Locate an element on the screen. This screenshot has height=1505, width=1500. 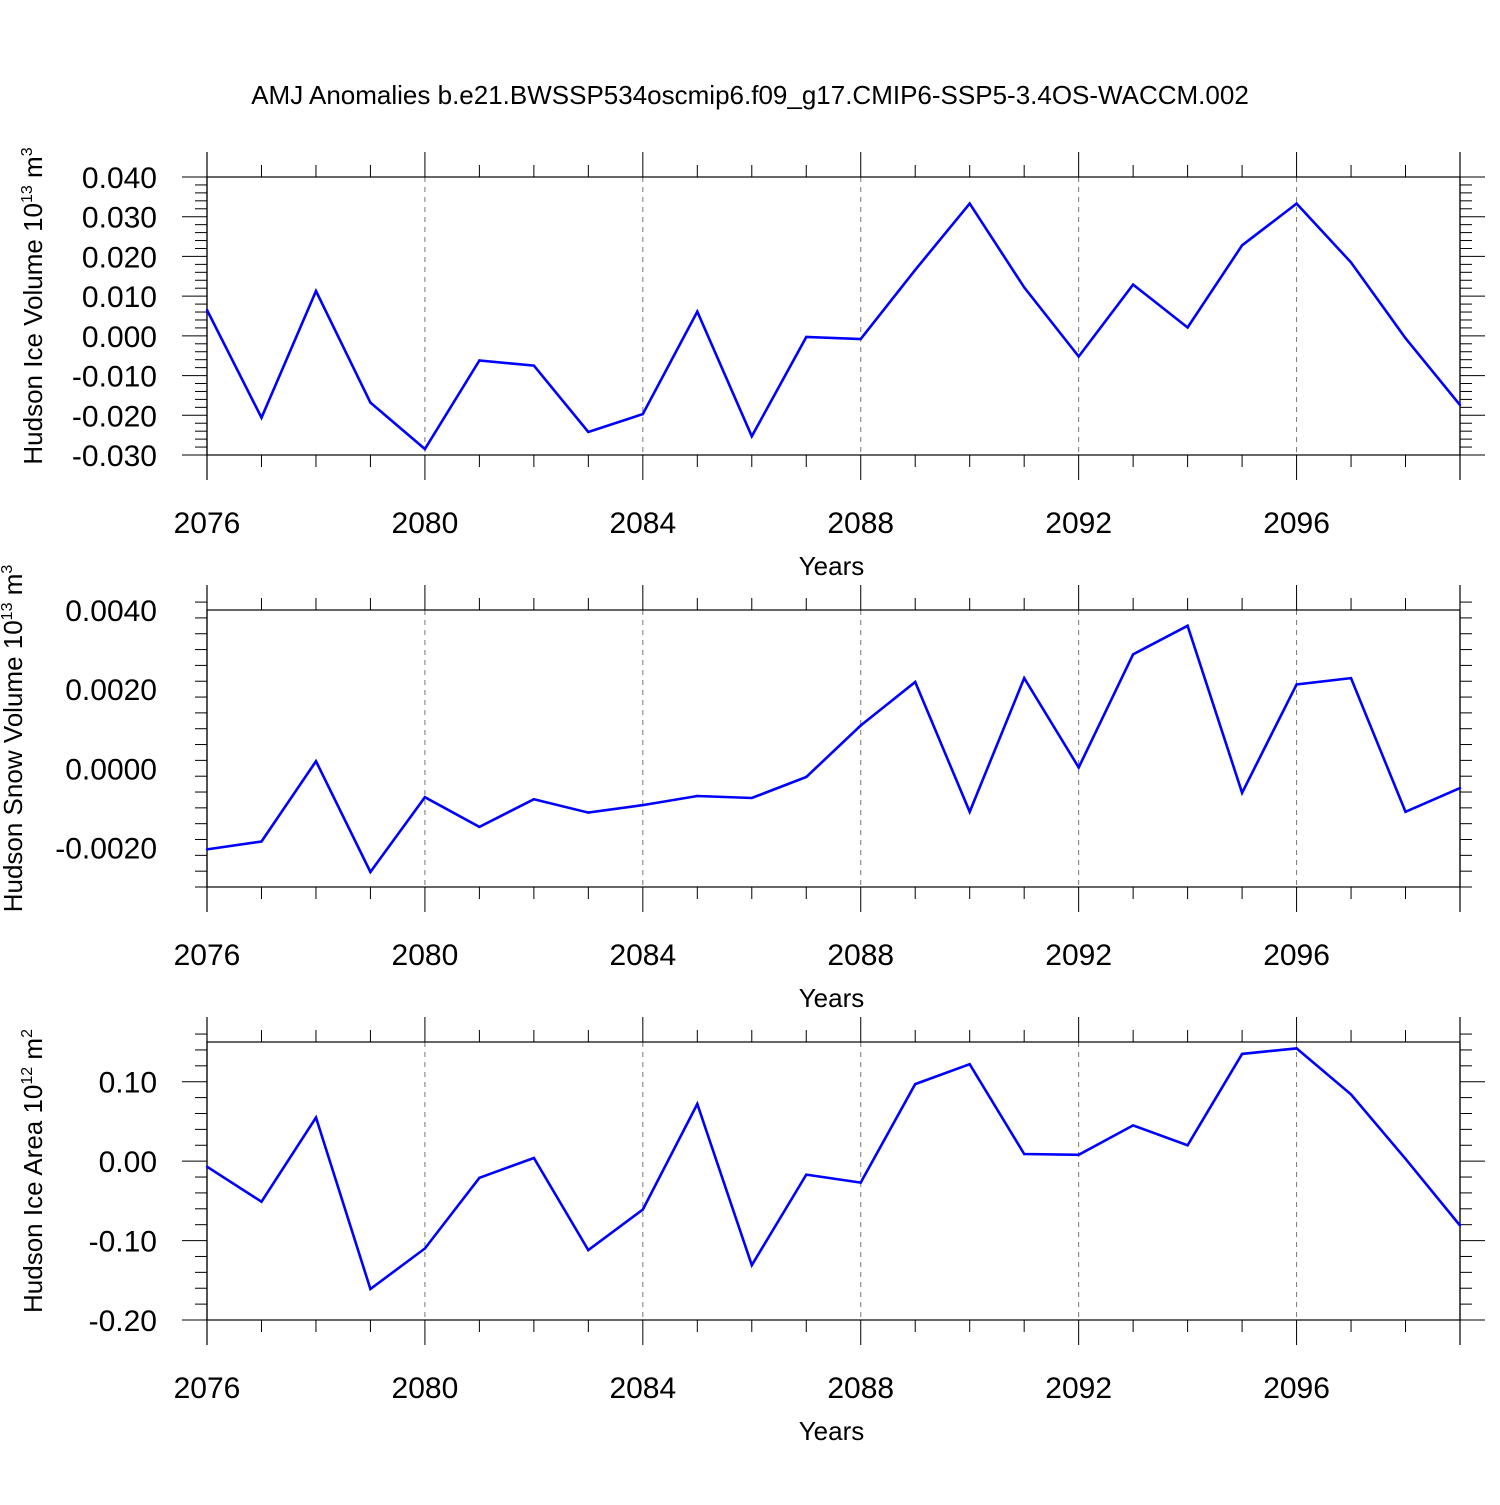
y-axis-label: Hudson Ice Area 1012 m2 is located at coordinates (33, 1171).